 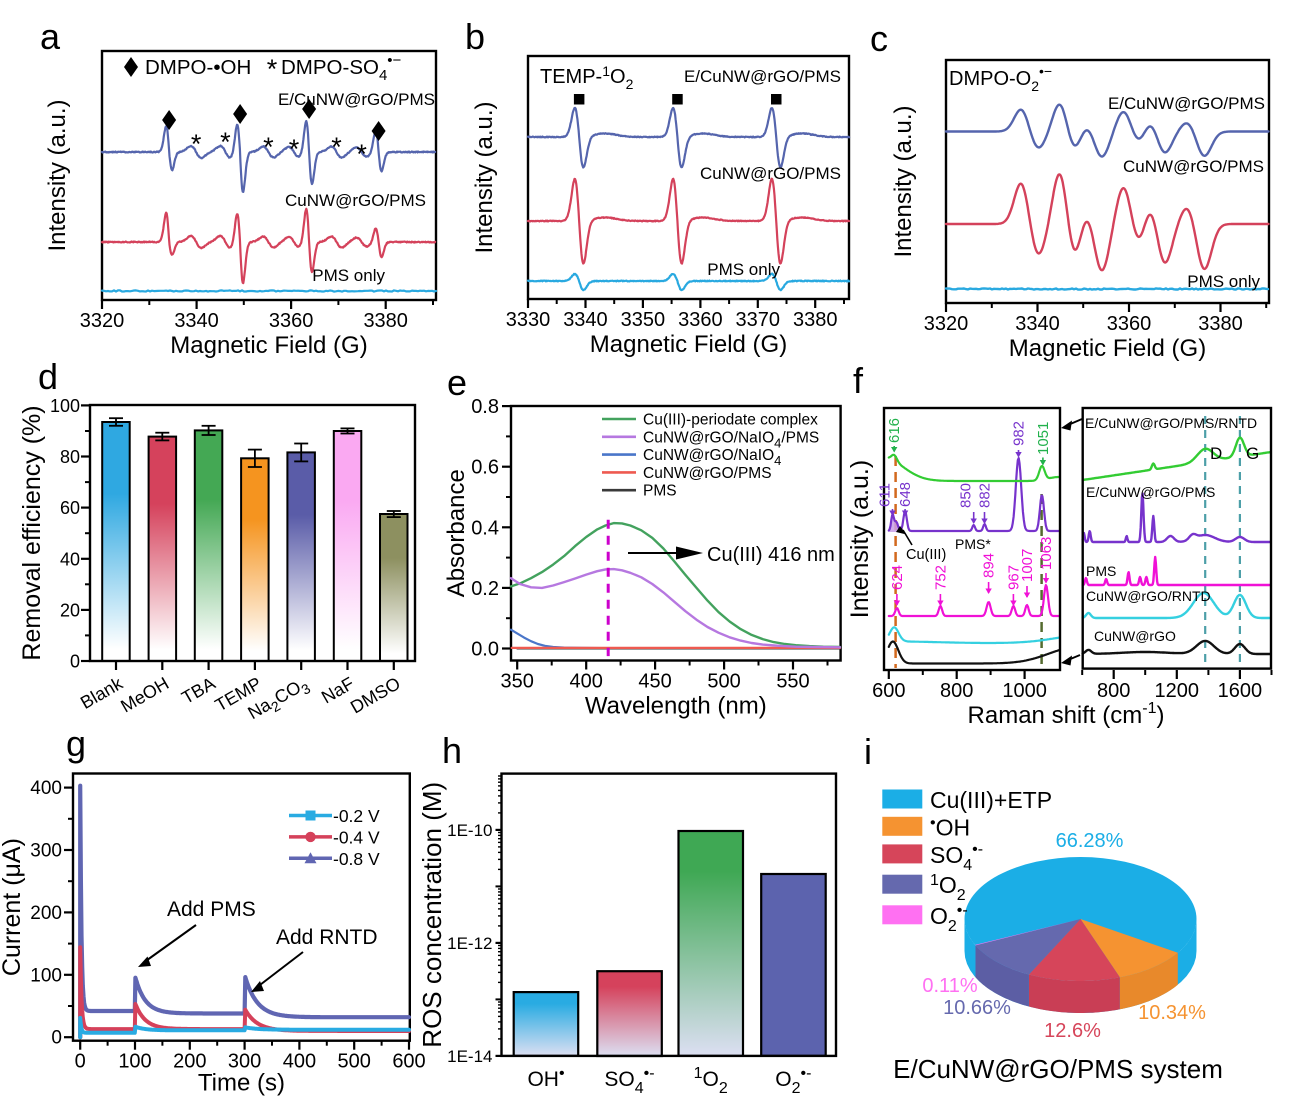 I want to click on svg-text: 10.34%, so click(x=1172, y=1013).